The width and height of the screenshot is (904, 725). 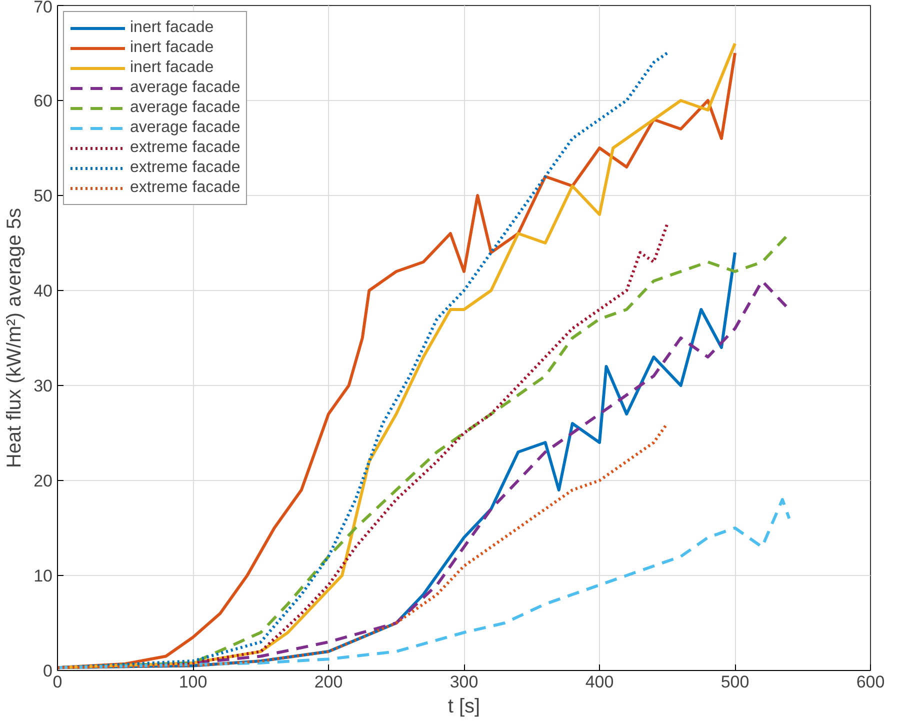 What do you see at coordinates (43, 386) in the screenshot?
I see `y-tick-label: 30` at bounding box center [43, 386].